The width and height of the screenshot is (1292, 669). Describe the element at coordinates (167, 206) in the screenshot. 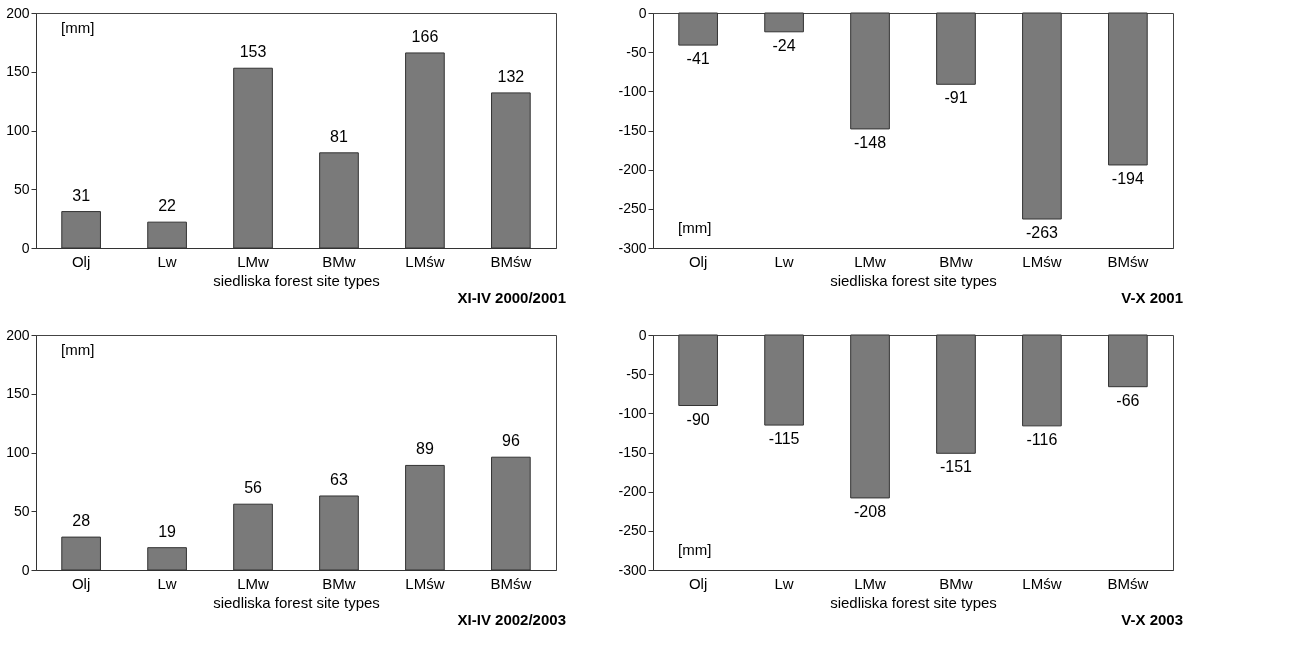

I see `data-label: 22` at that location.